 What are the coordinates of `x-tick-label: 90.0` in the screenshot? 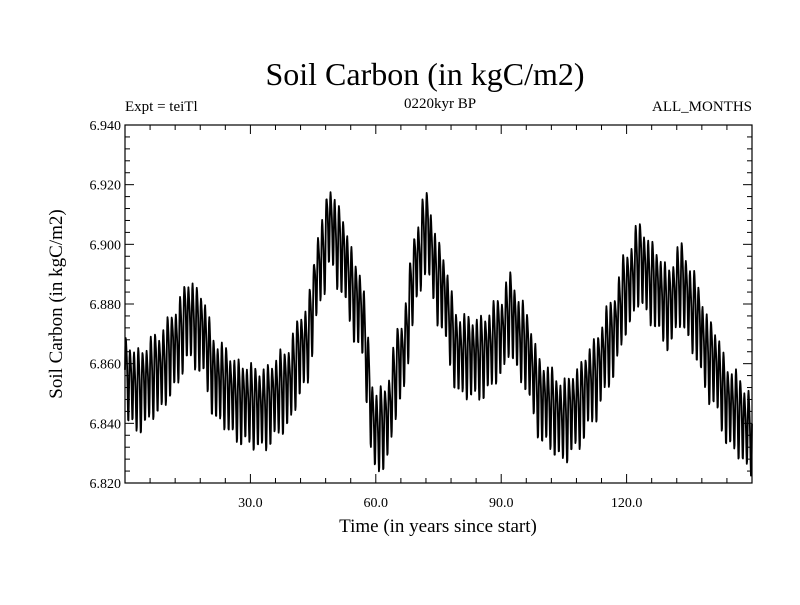 It's located at (501, 503).